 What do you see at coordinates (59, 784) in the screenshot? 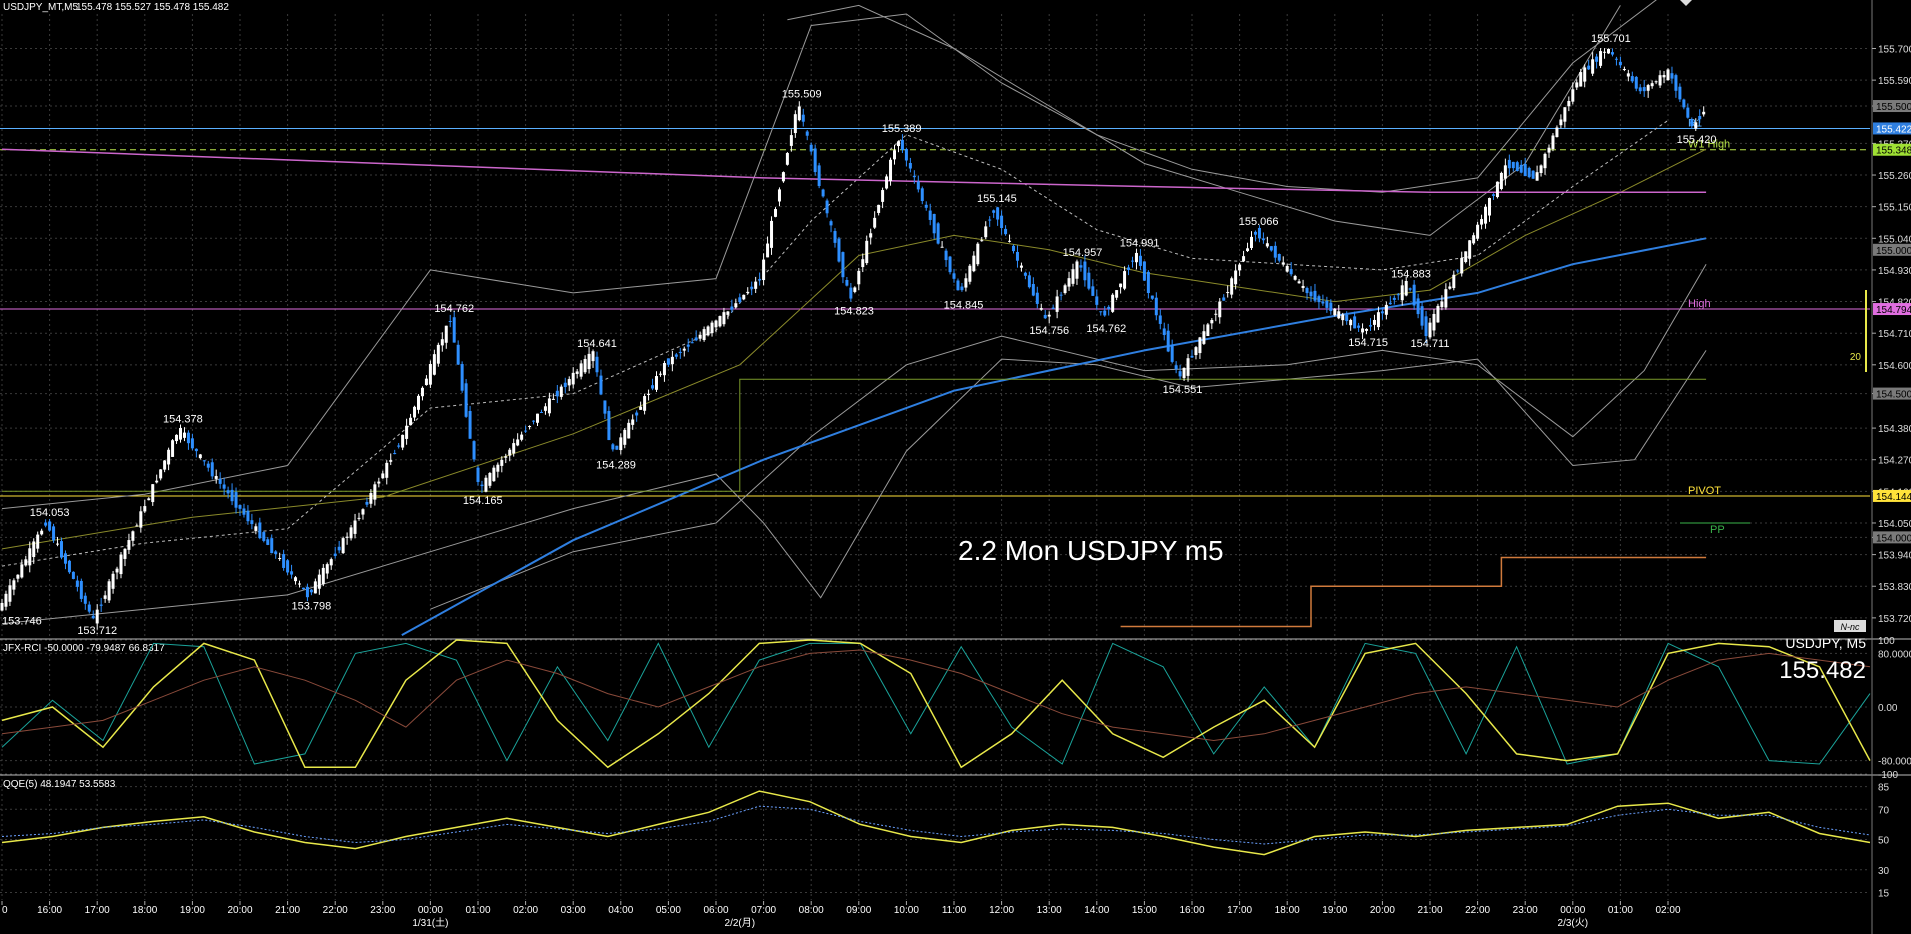
I see `qqe-title: QQE(5) 48.1947 53.5583` at bounding box center [59, 784].